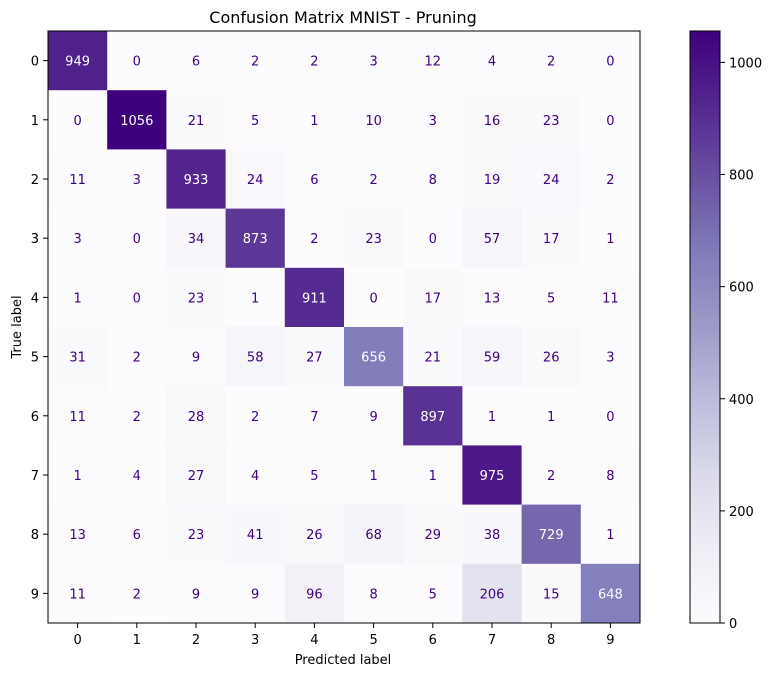 Image resolution: width=773 pixels, height=676 pixels. I want to click on cell-value-label: 27, so click(314, 358).